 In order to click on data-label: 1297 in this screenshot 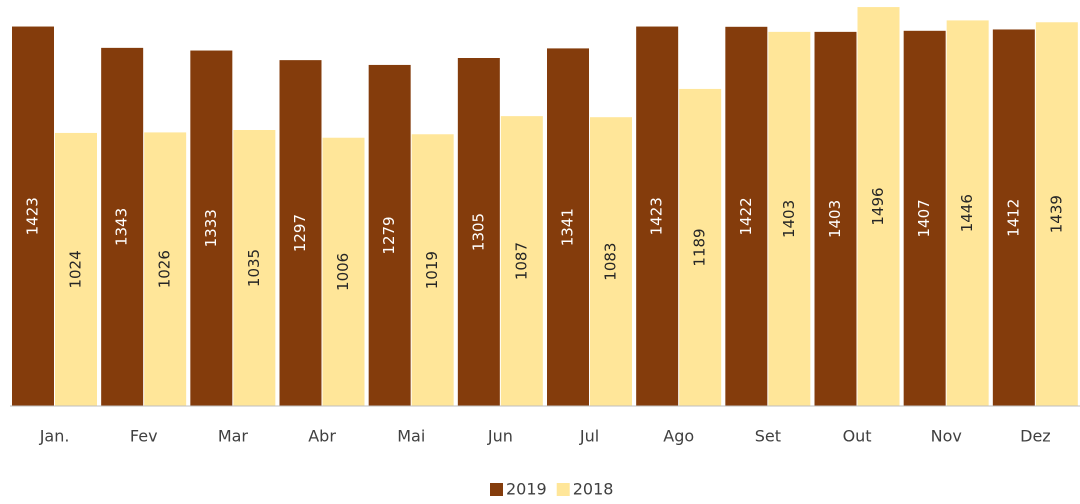, I will do `click(300, 233)`.